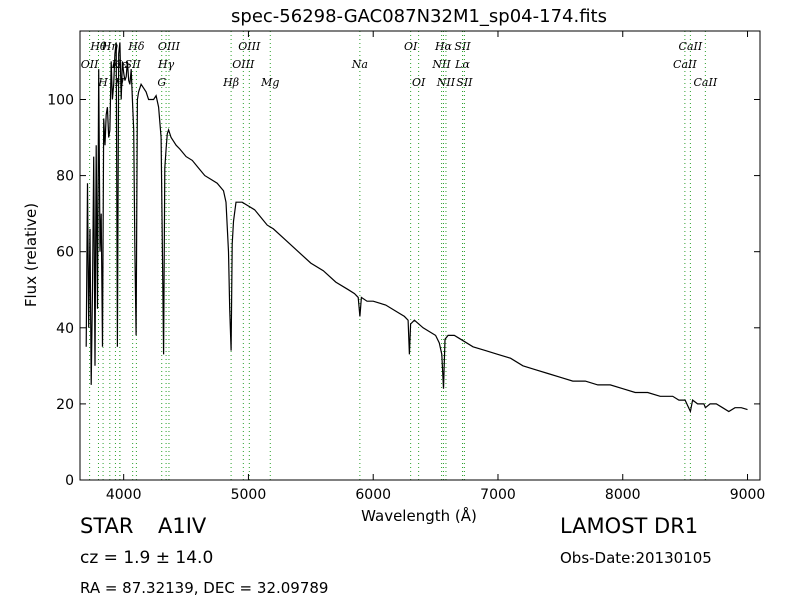 The height and width of the screenshot is (600, 800). What do you see at coordinates (498, 495) in the screenshot?
I see `x-tick-label: 7000` at bounding box center [498, 495].